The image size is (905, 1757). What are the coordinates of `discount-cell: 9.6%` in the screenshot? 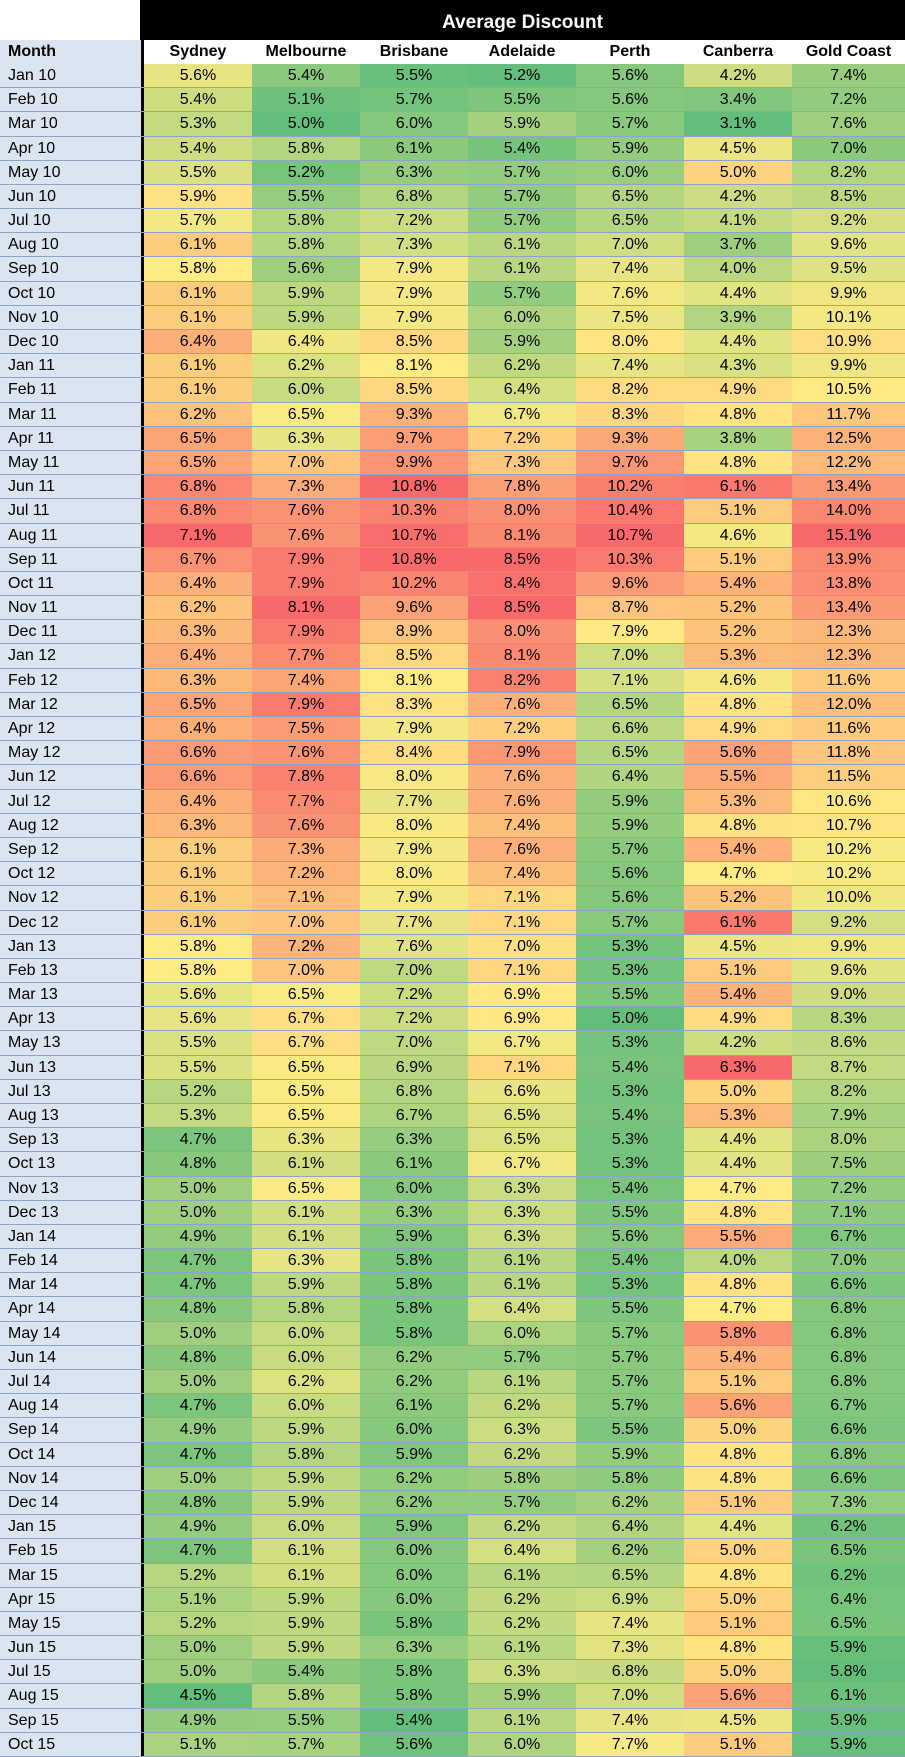 It's located at (414, 607).